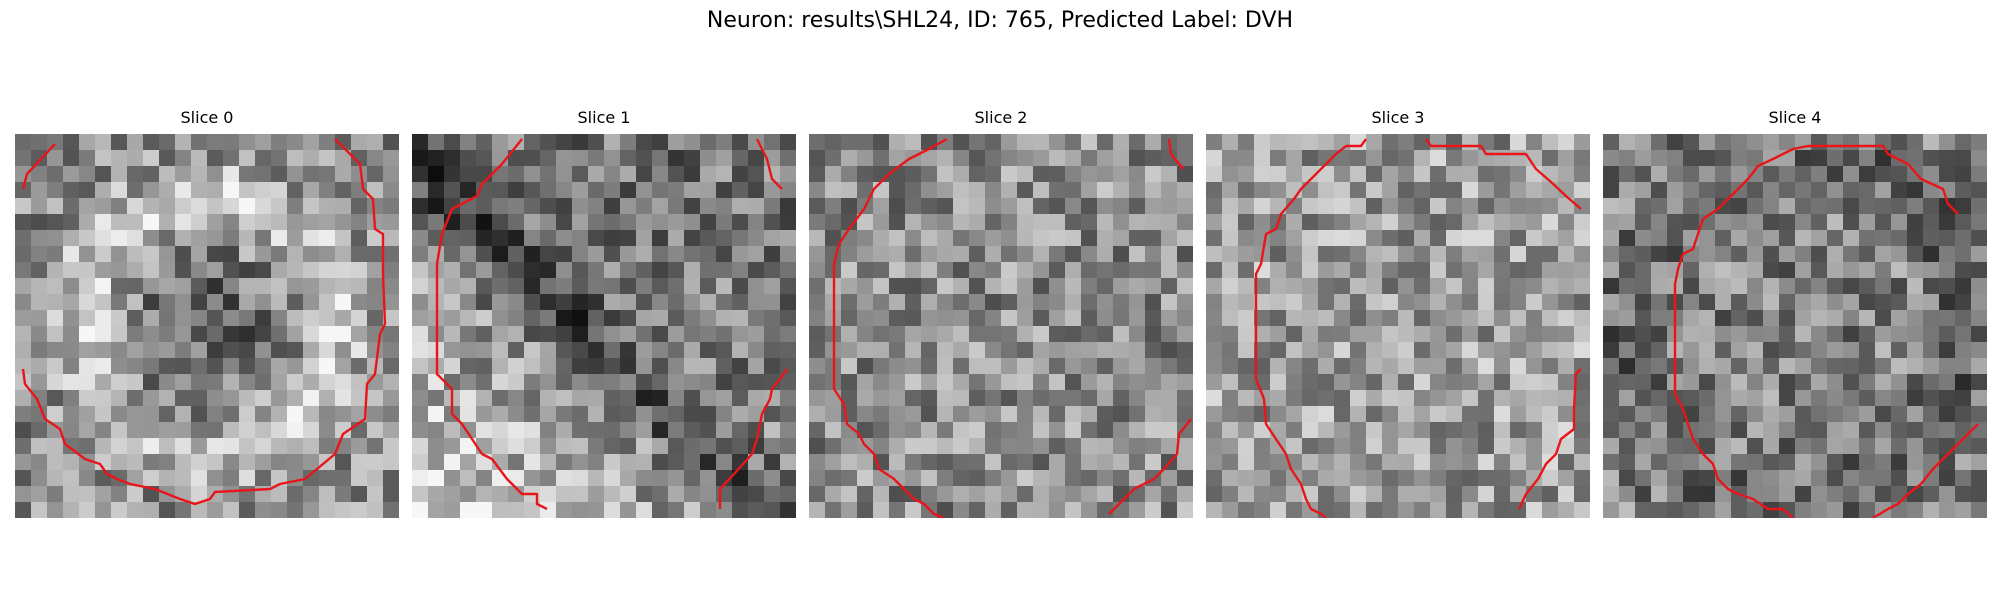 This screenshot has height=600, width=2000. Describe the element at coordinates (1795, 117) in the screenshot. I see `slice-title-4: Slice 4` at that location.